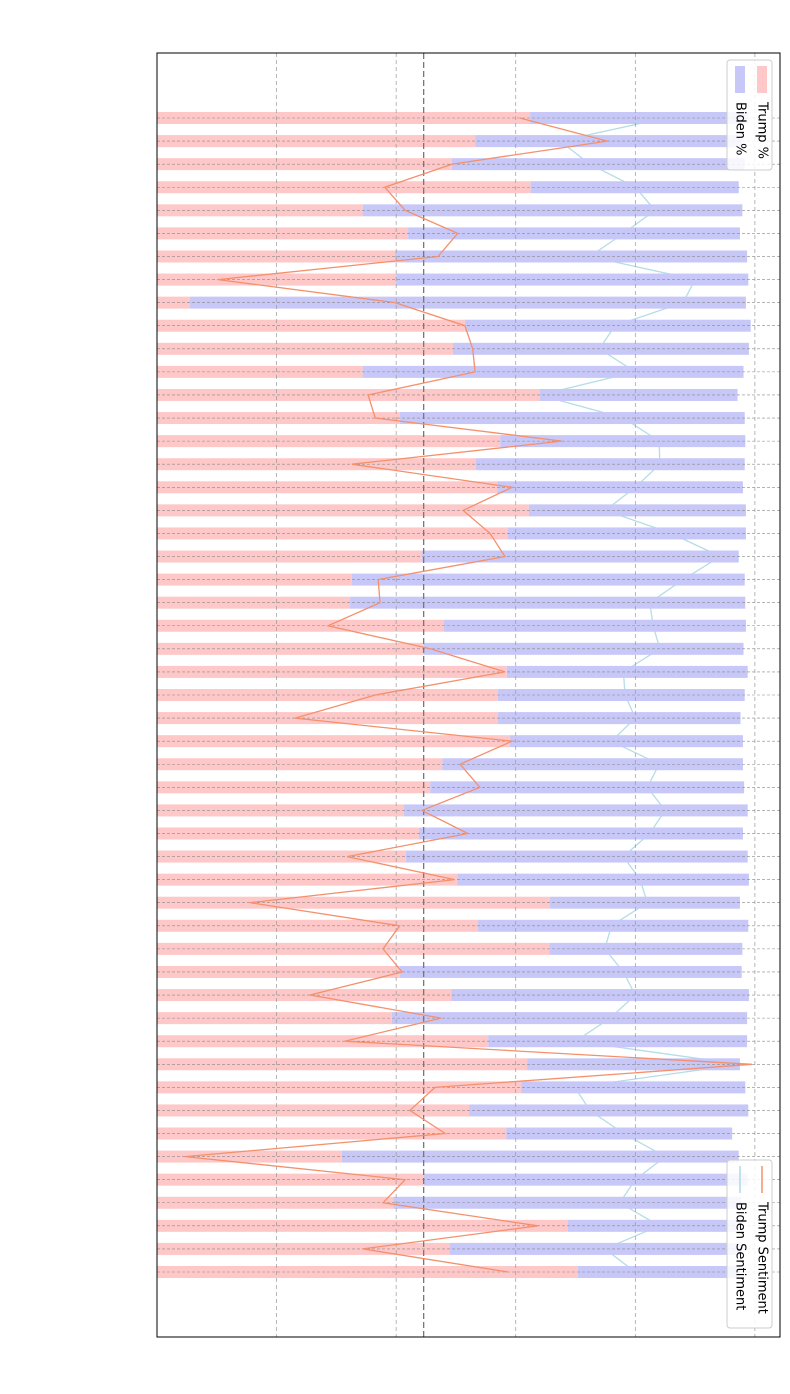 The image size is (790, 1394). Describe the element at coordinates (762, 1257) in the screenshot. I see `legend-label: Trump Sentiment` at that location.